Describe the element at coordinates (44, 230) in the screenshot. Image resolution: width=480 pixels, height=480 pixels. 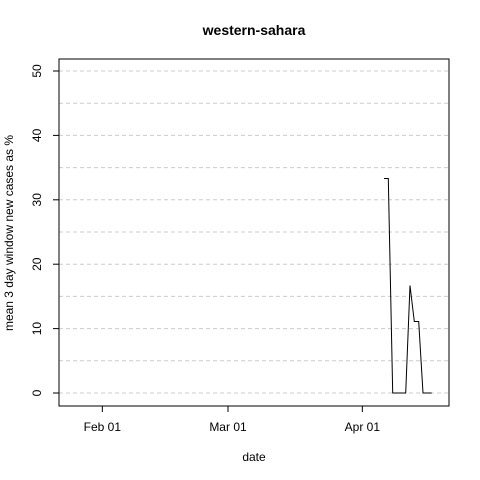
I see `y-axis: 0 10 20 30 40 50` at that location.